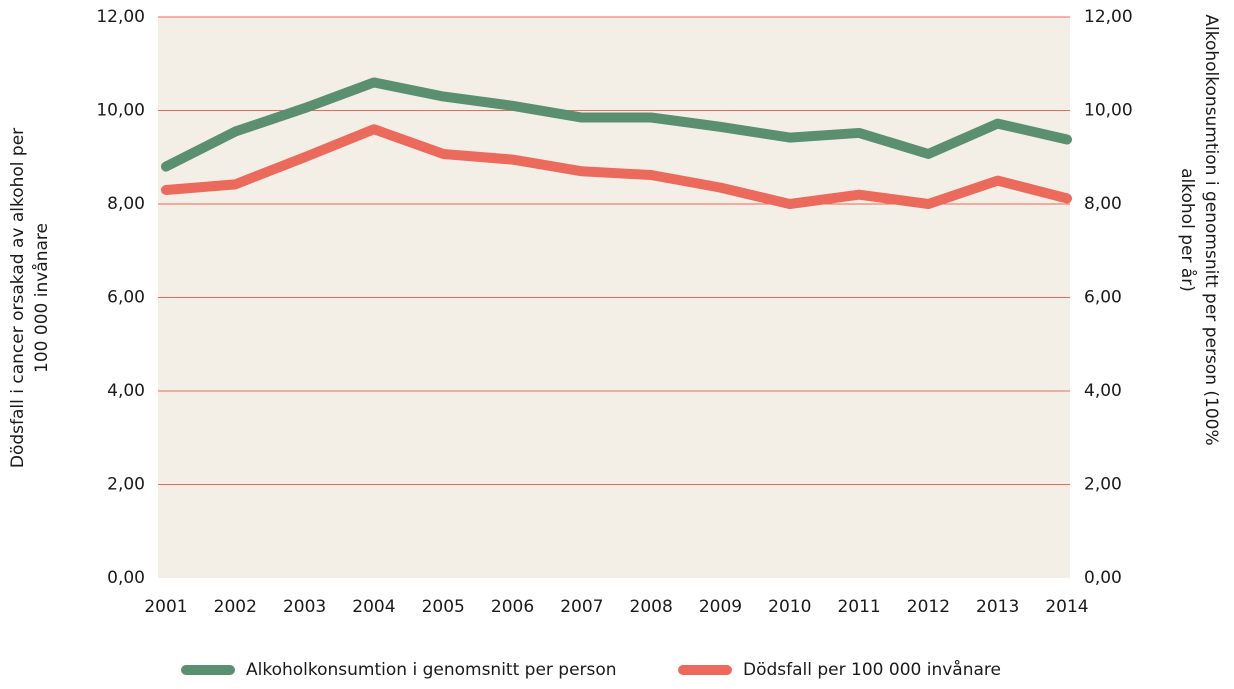  I want to click on y2-tick-label: 8,00, so click(1103, 204).